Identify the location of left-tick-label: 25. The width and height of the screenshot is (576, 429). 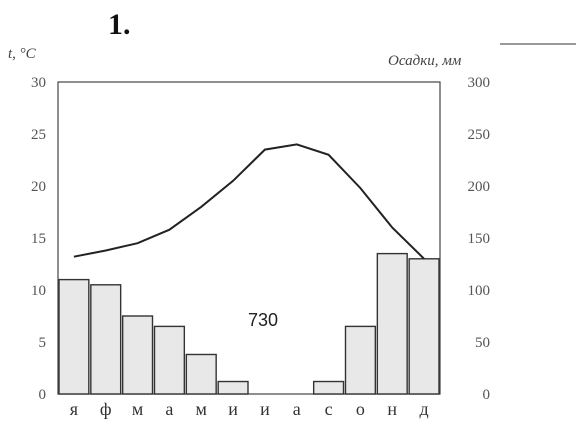
(38, 135).